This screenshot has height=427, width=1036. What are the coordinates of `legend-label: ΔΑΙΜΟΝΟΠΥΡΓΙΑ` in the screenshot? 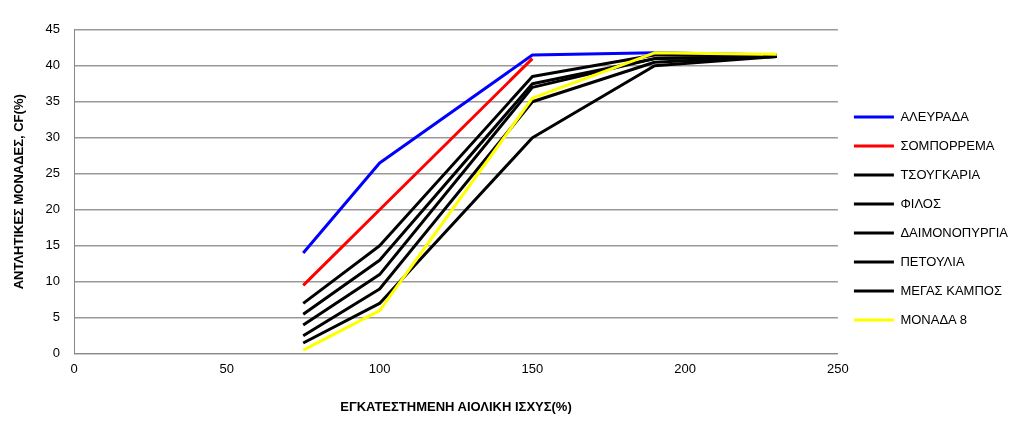 It's located at (954, 232).